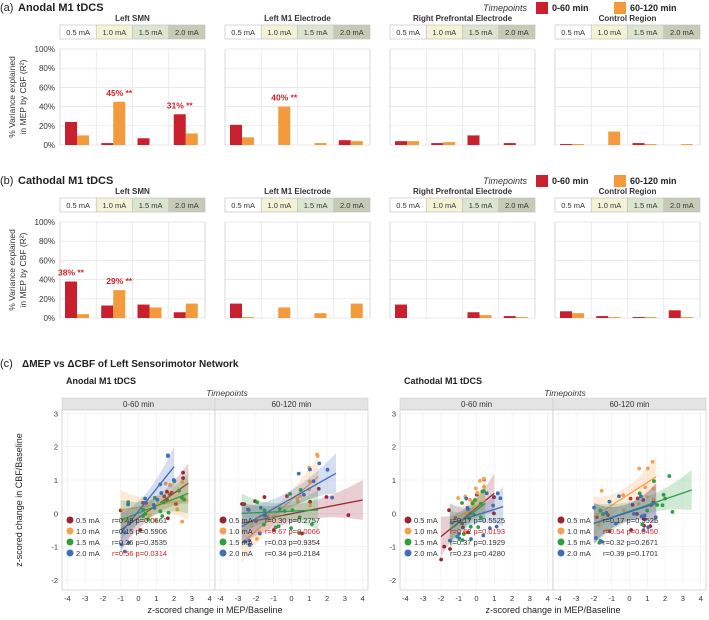 Image resolution: width=709 pixels, height=620 pixels. What do you see at coordinates (392, 580) in the screenshot?
I see `y-tick-label: -2` at bounding box center [392, 580].